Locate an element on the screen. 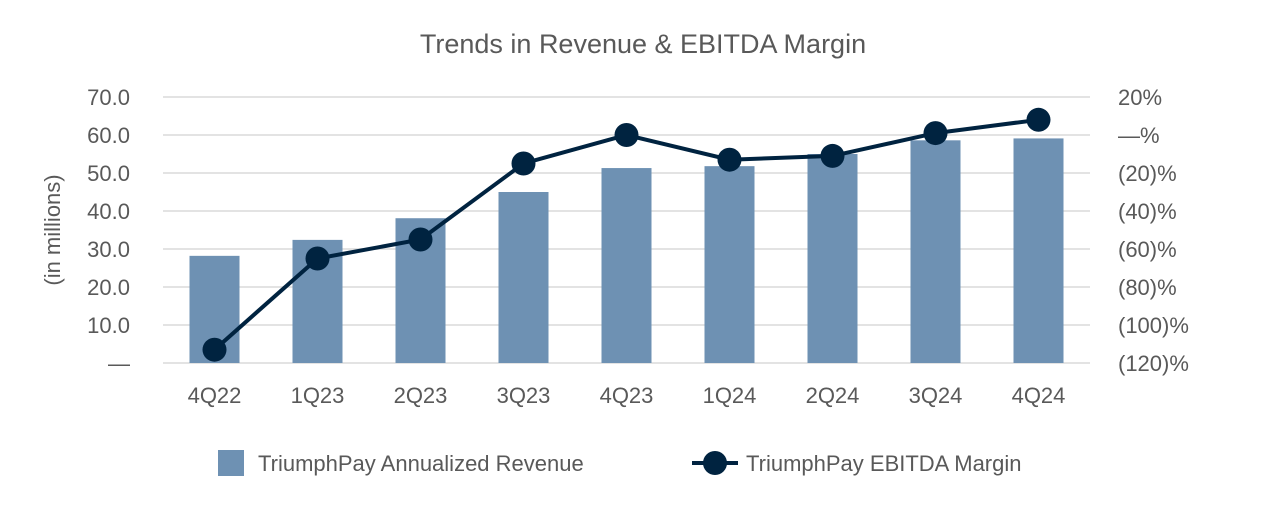 This screenshot has width=1286, height=518. legend-marker-margin is located at coordinates (715, 463).